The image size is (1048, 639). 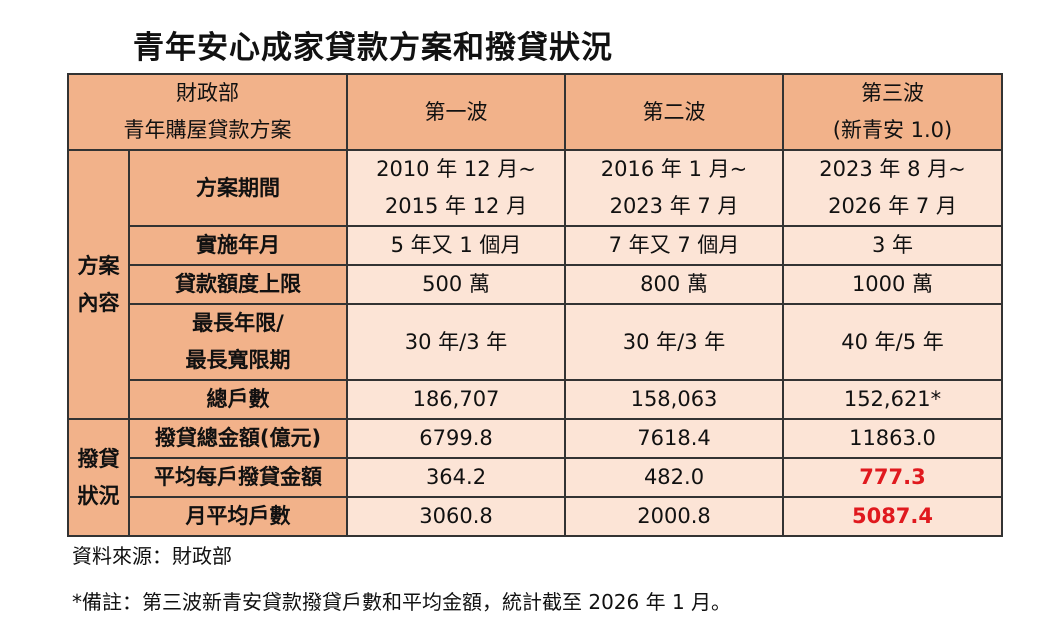 I want to click on cell: 482.0, so click(x=674, y=477).